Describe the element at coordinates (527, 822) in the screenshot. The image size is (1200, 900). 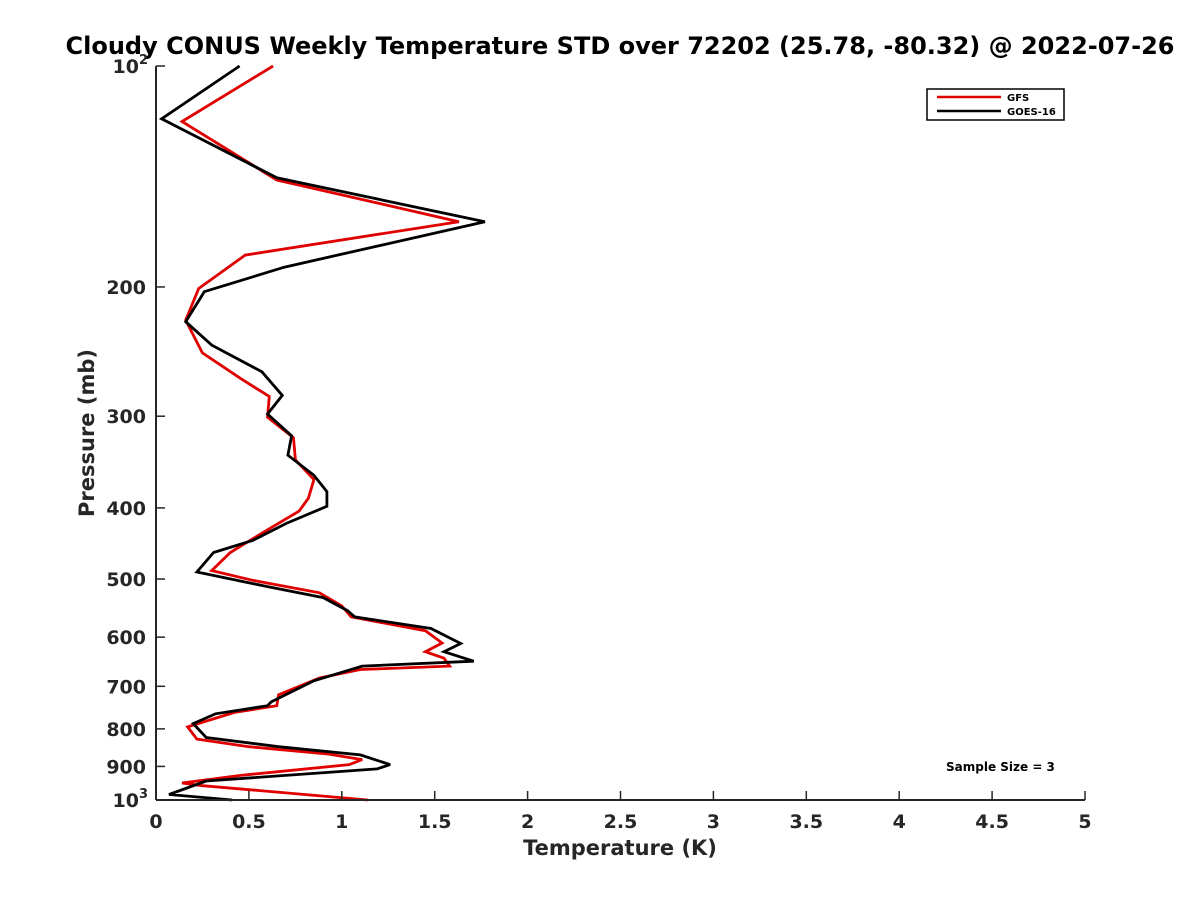
I see `x-tick-label: 2` at that location.